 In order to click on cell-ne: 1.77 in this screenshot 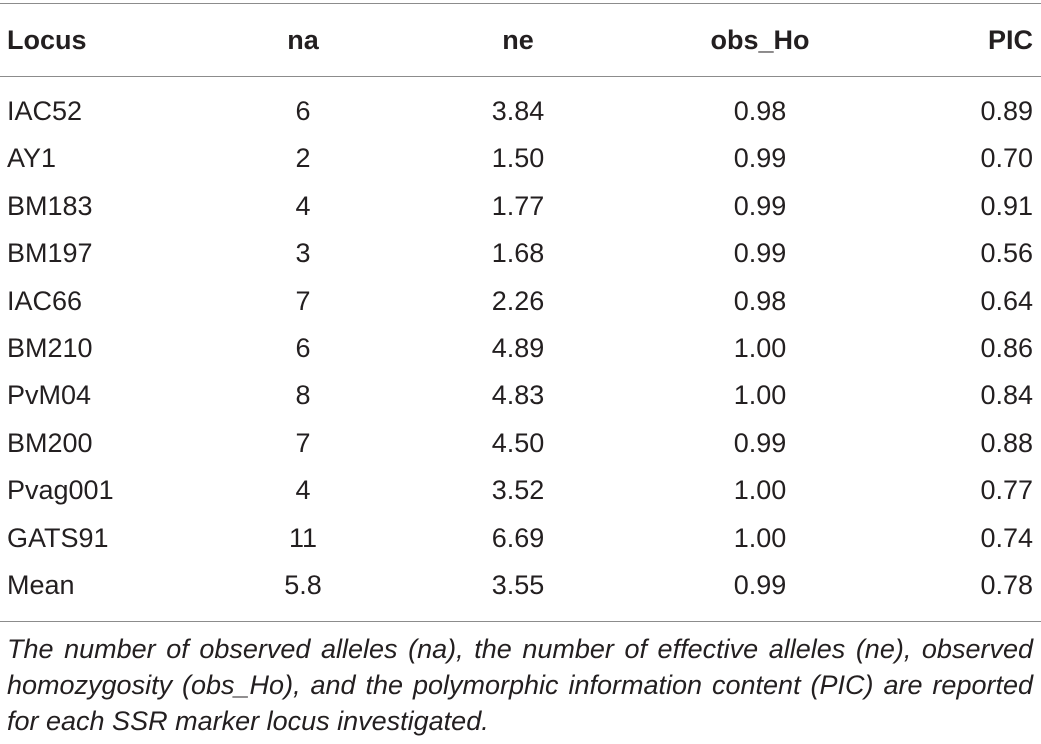, I will do `click(518, 205)`.